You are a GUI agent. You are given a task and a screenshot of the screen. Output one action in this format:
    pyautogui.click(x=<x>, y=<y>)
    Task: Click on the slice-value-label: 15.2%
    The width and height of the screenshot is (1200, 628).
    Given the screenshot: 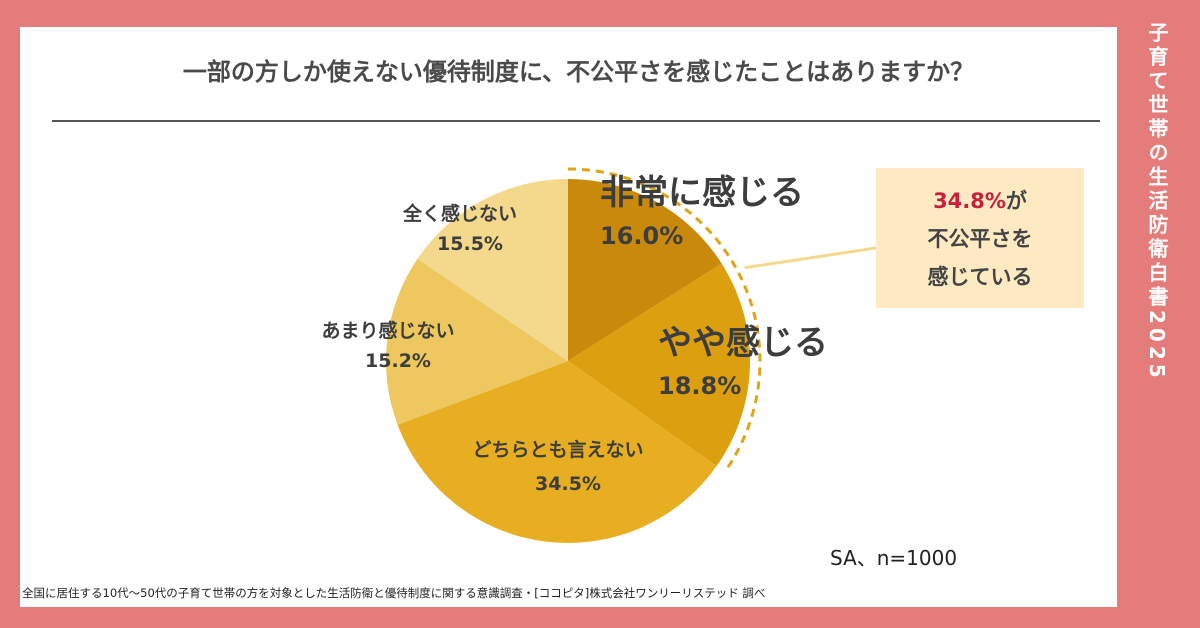 What is the action you would take?
    pyautogui.click(x=398, y=361)
    